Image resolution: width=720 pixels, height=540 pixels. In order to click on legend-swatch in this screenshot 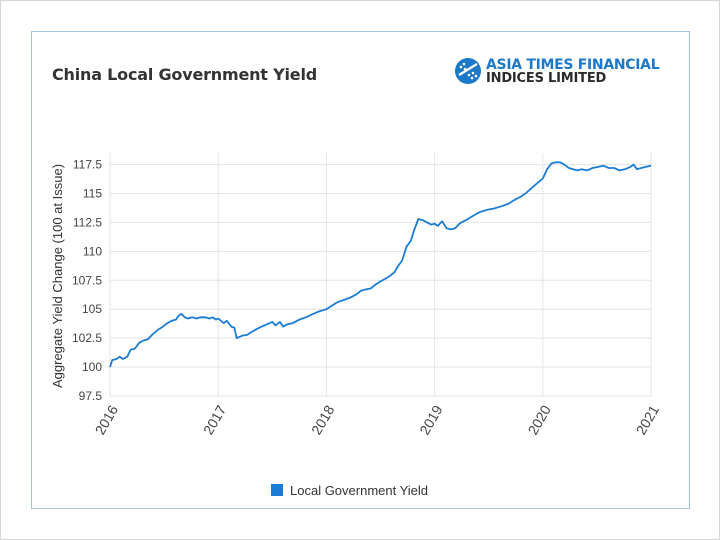, I will do `click(277, 490)`.